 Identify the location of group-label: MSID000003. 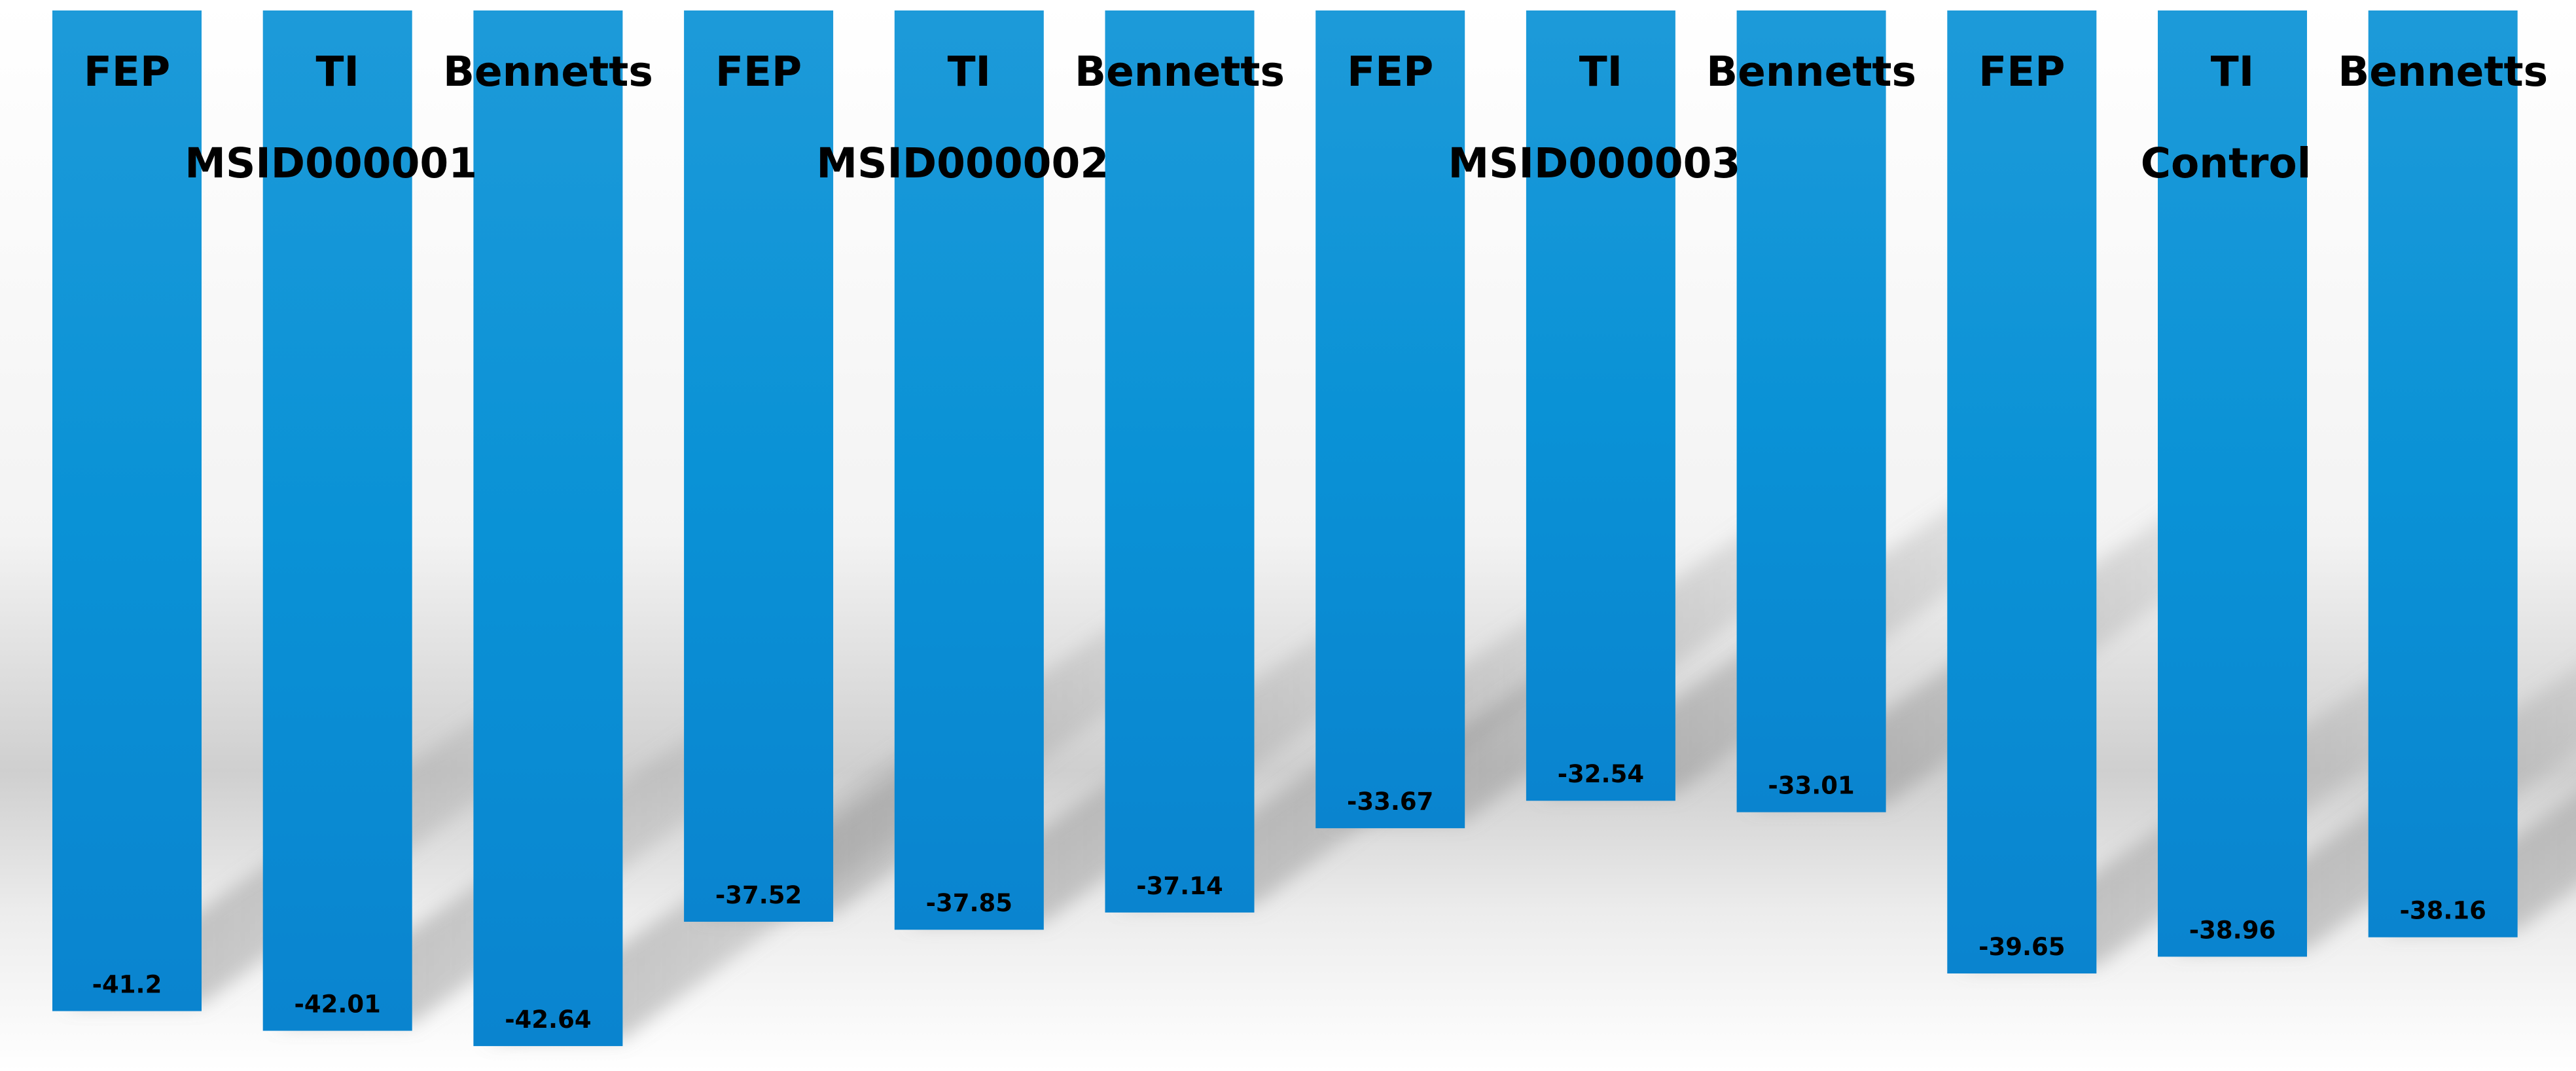
(1594, 163).